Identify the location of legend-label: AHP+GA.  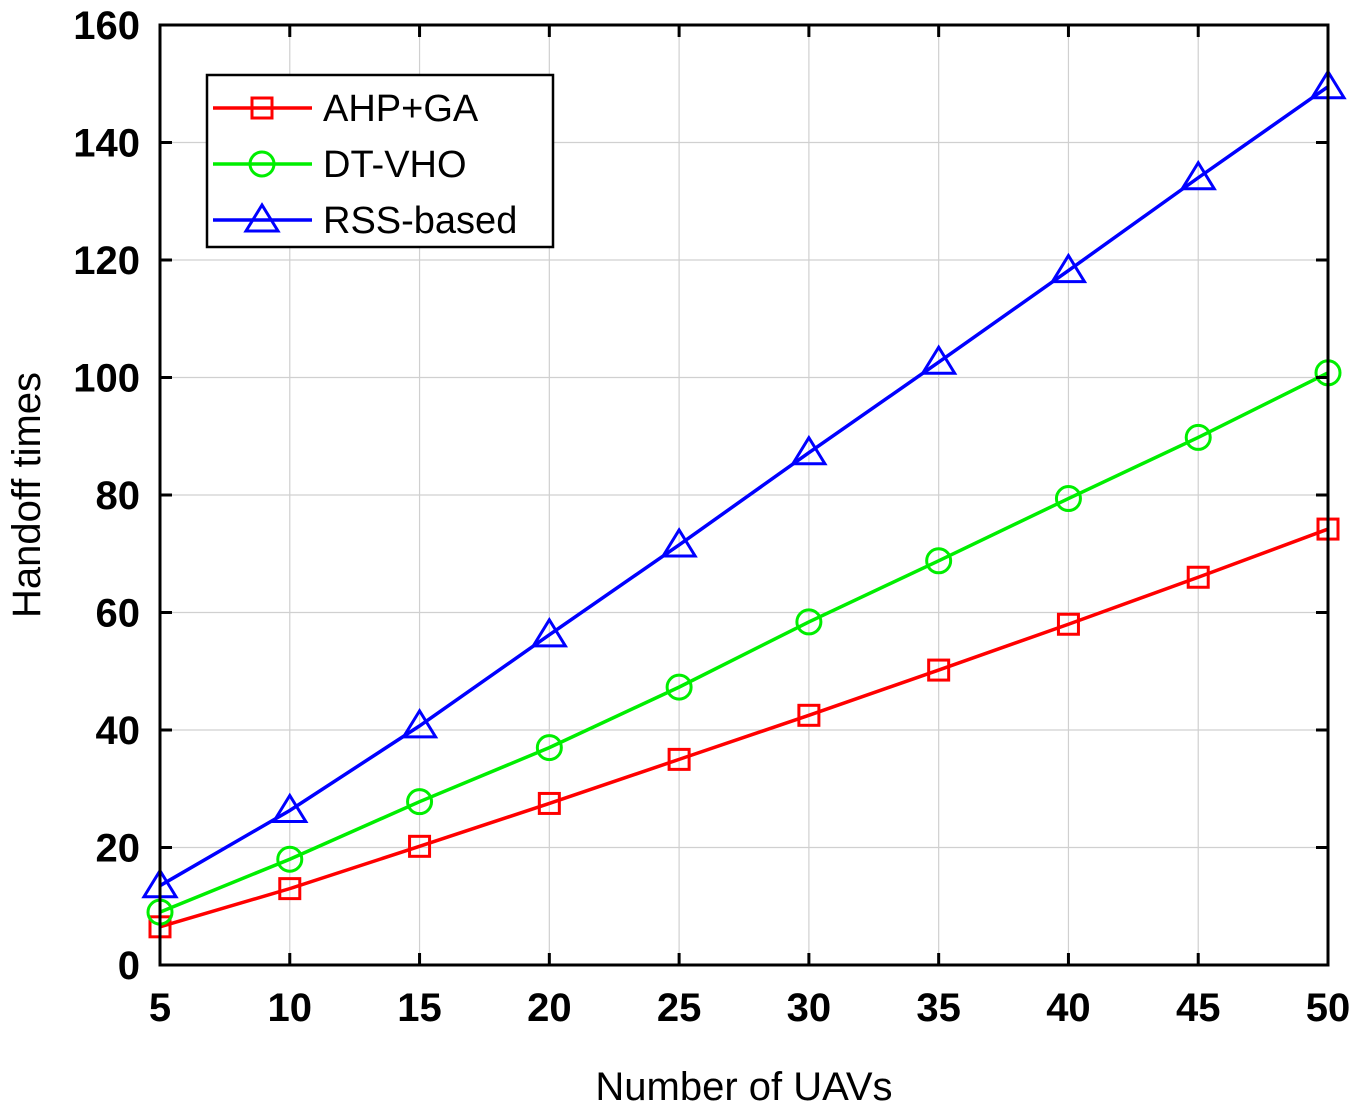
(401, 109).